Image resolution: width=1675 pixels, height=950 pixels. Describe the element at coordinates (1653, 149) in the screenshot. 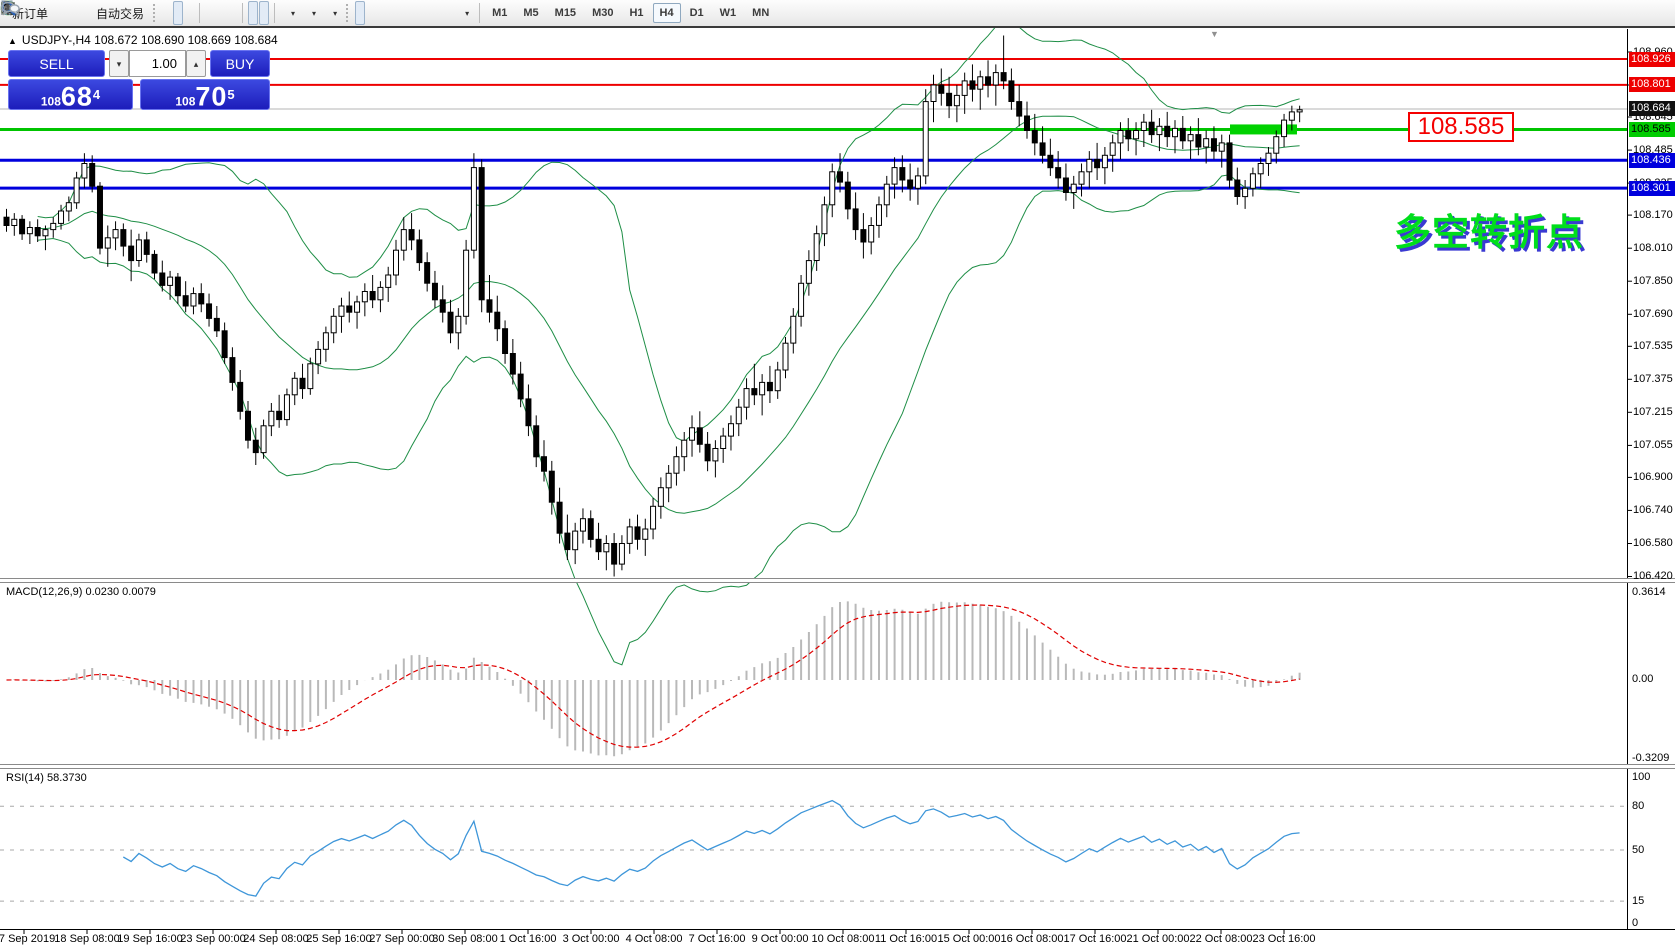

I see `price-tick-label: 108.485` at that location.